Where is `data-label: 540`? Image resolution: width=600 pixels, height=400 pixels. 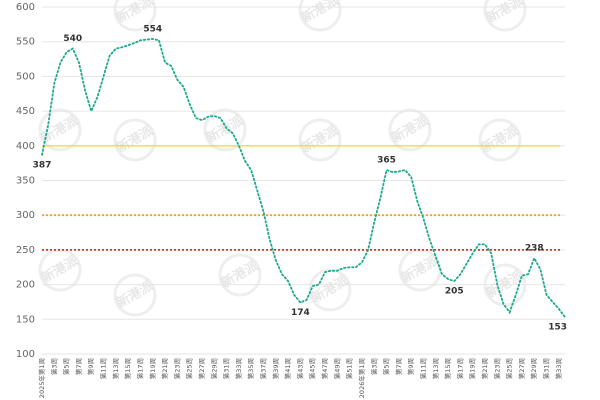
data-label: 540 is located at coordinates (72, 39).